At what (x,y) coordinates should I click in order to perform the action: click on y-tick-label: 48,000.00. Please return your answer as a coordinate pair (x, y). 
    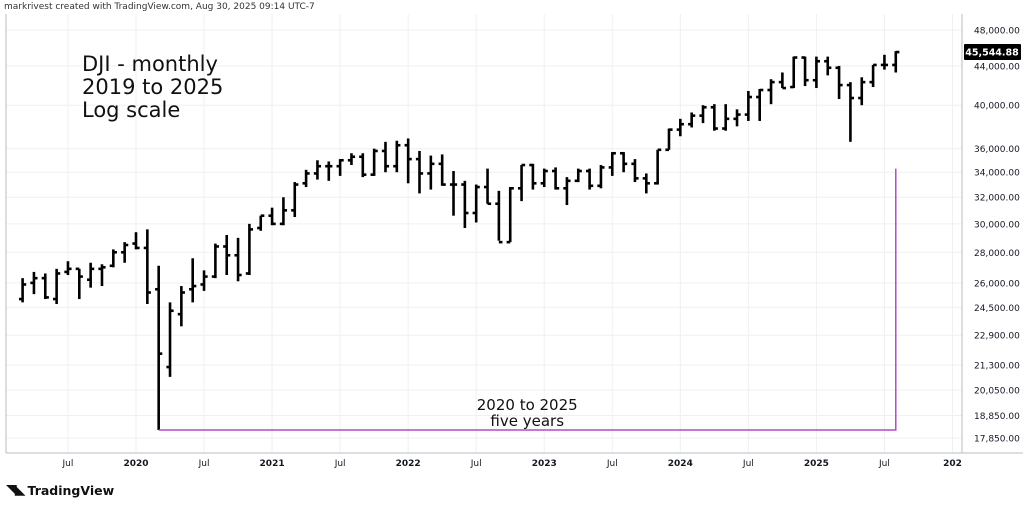
    Looking at the image, I should click on (997, 32).